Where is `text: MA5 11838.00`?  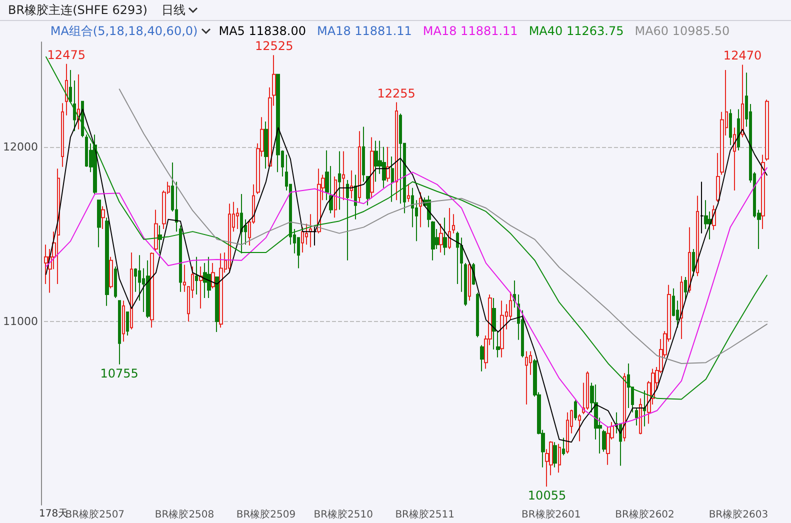
text: MA5 11838.00 is located at coordinates (262, 31).